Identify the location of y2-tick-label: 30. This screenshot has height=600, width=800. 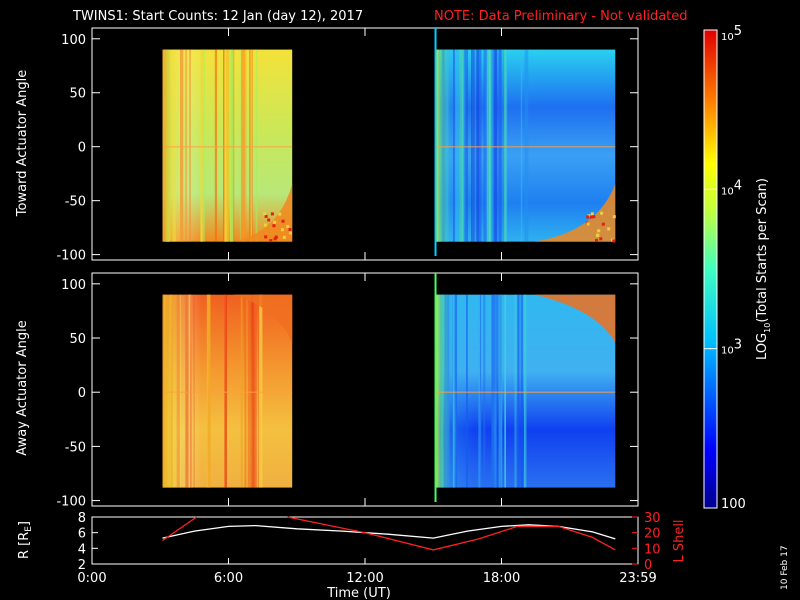
(652, 518).